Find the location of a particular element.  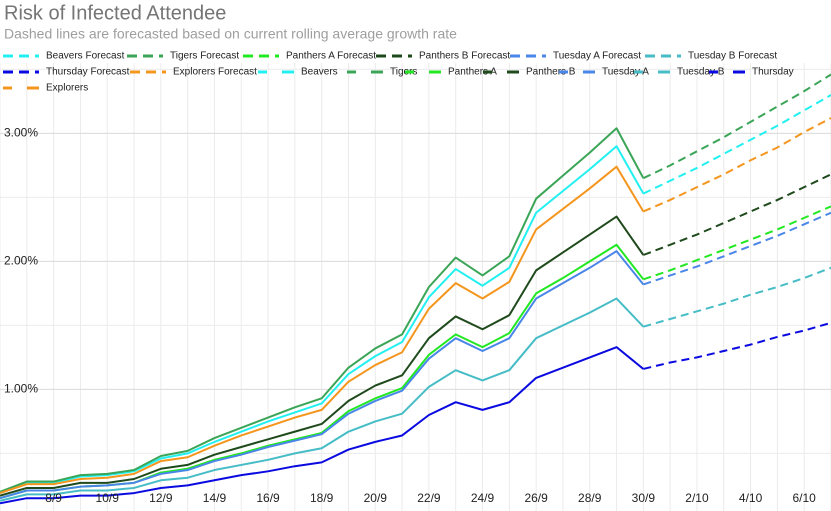

legend-label: Panthers A is located at coordinates (472, 72).